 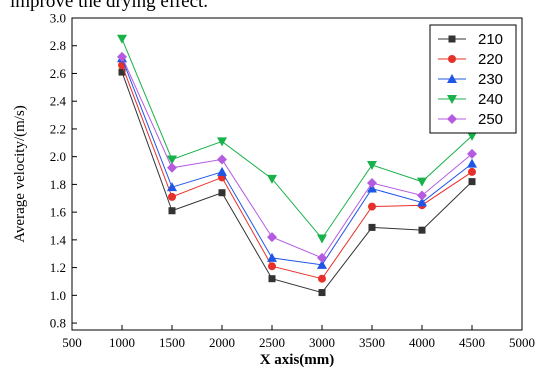 I want to click on y-tick-label: 1.4, so click(x=58, y=239).